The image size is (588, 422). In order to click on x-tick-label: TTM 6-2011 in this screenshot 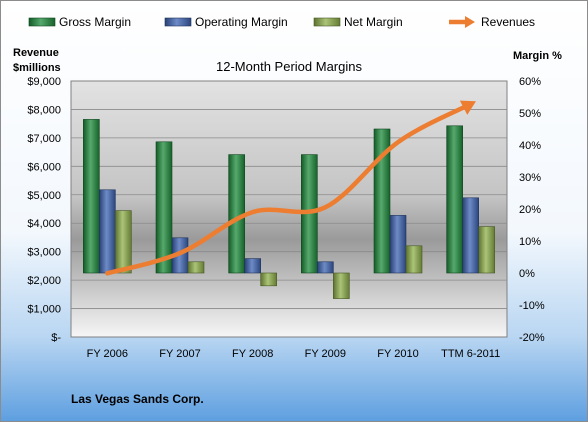, I will do `click(470, 354)`.